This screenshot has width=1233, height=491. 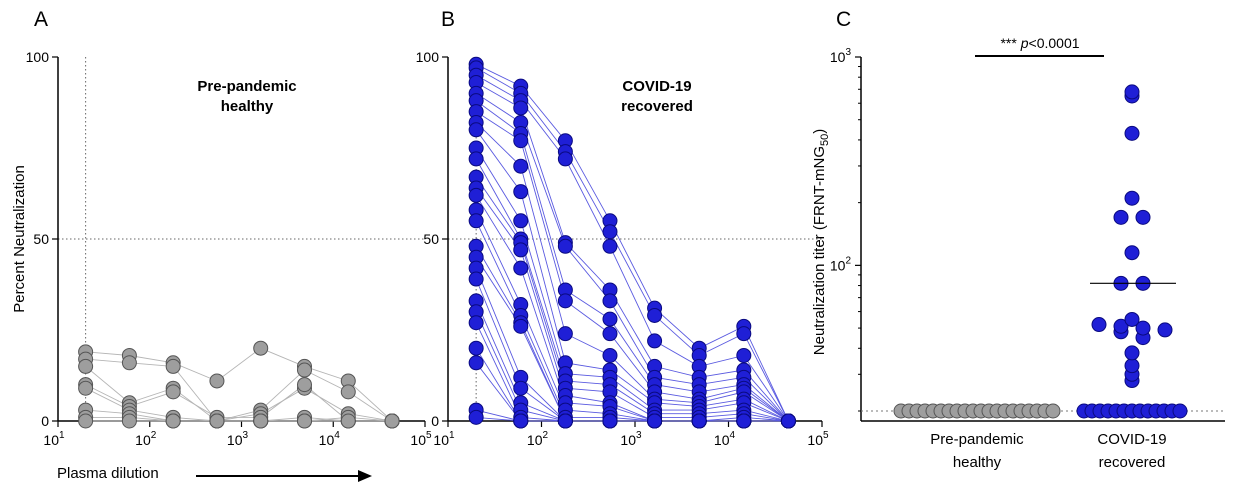 I want to click on panel-a-x-tick-label: 10², so click(x=146, y=439).